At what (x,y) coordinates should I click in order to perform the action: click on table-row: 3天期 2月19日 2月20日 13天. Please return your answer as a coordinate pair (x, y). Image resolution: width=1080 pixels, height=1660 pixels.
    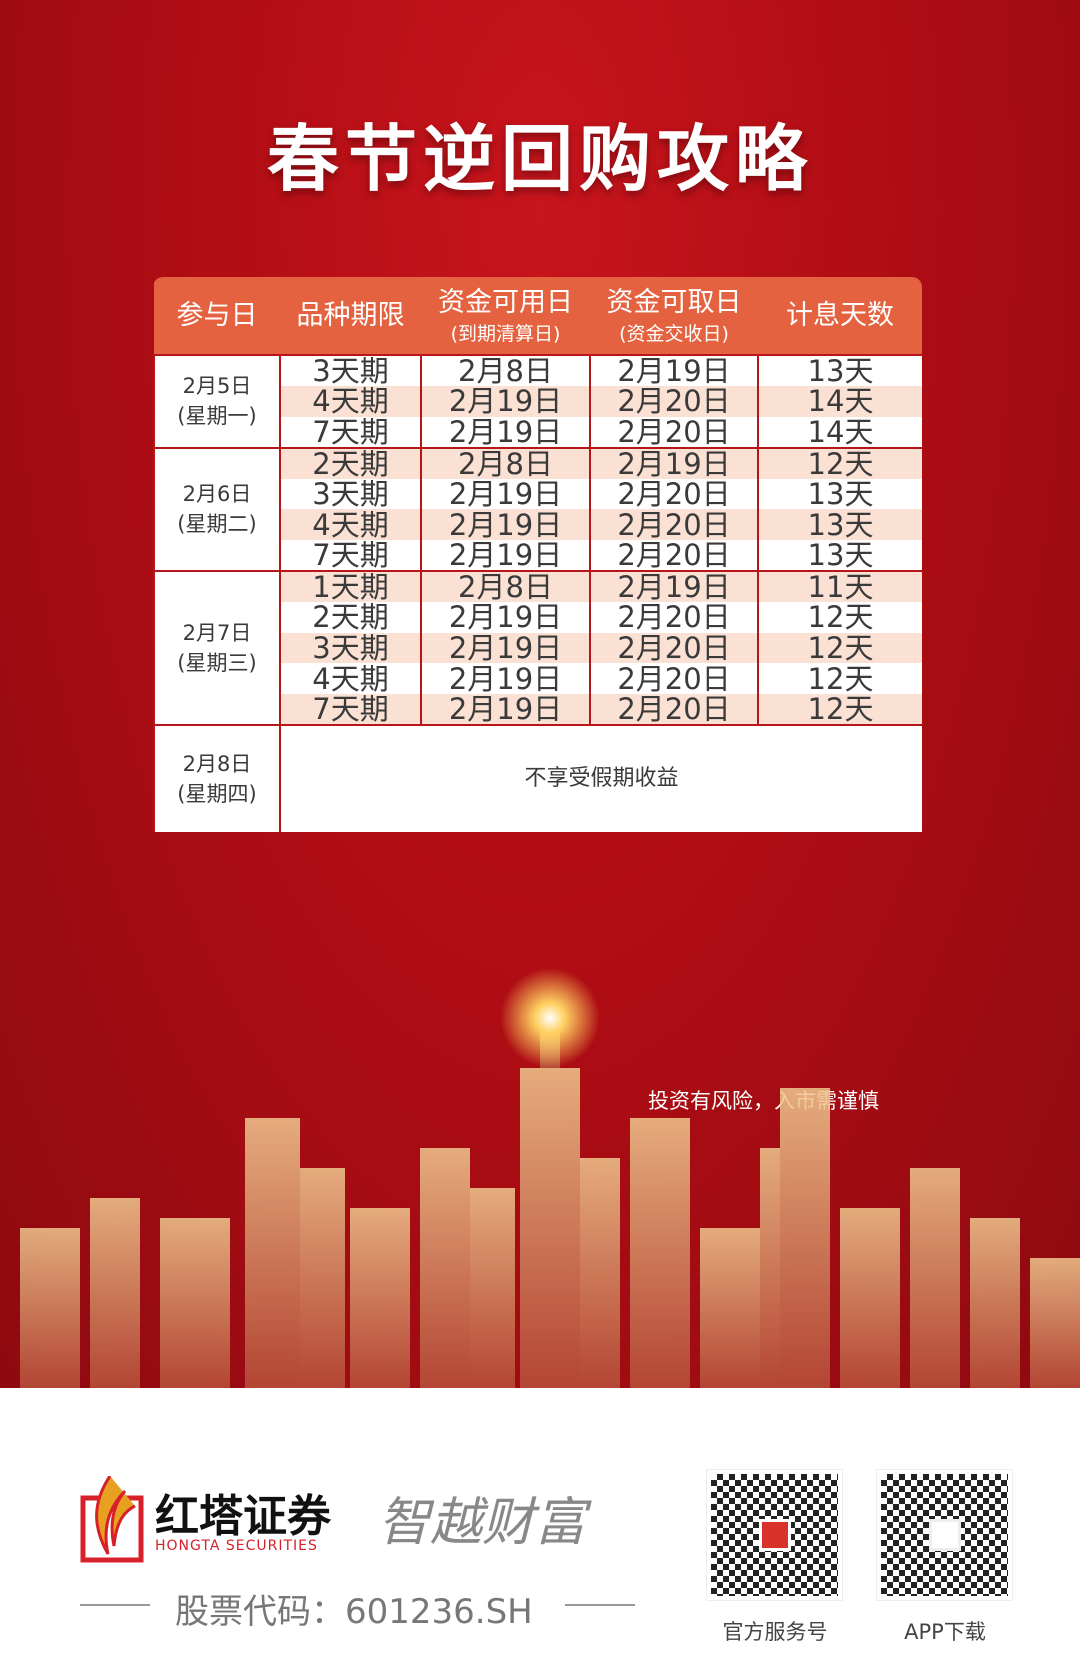
    Looking at the image, I should click on (538, 494).